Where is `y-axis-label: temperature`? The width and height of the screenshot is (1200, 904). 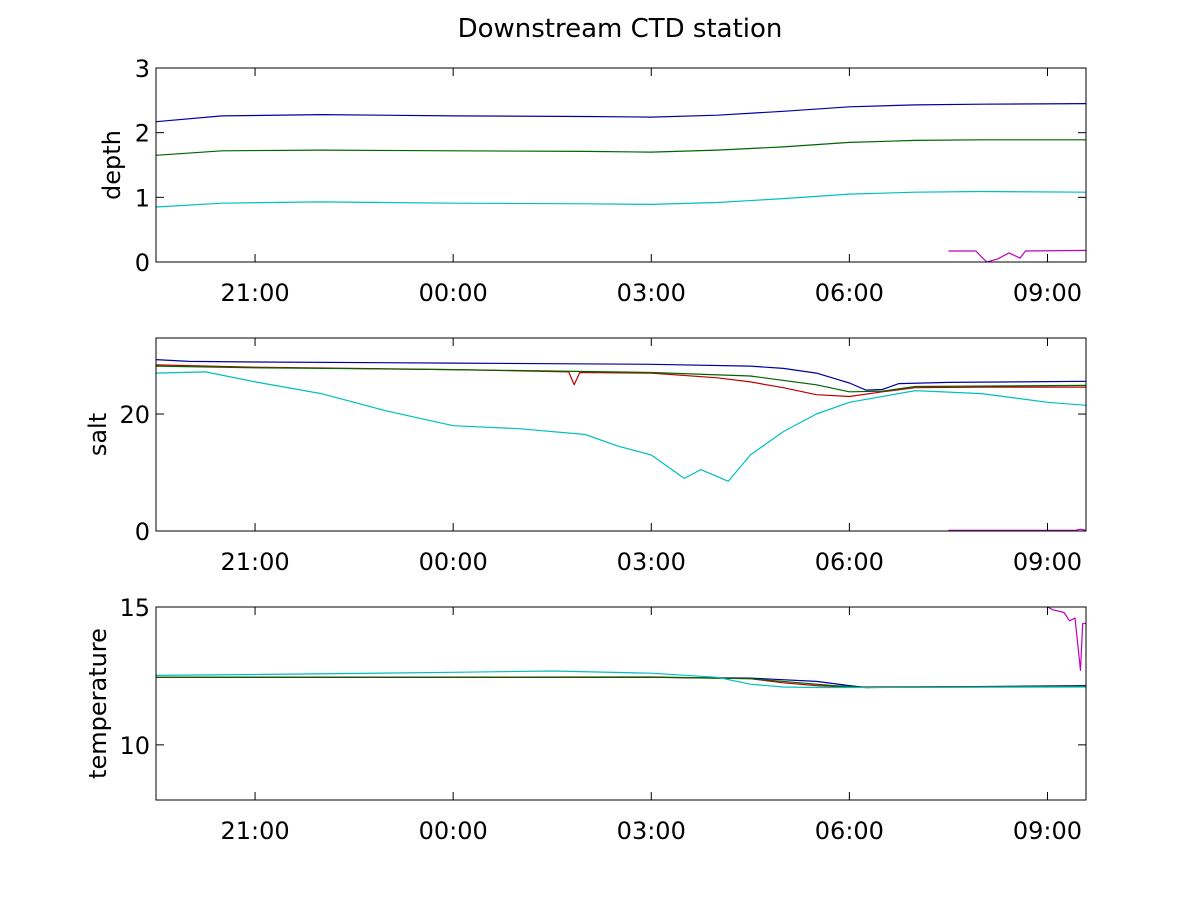 y-axis-label: temperature is located at coordinates (98, 703).